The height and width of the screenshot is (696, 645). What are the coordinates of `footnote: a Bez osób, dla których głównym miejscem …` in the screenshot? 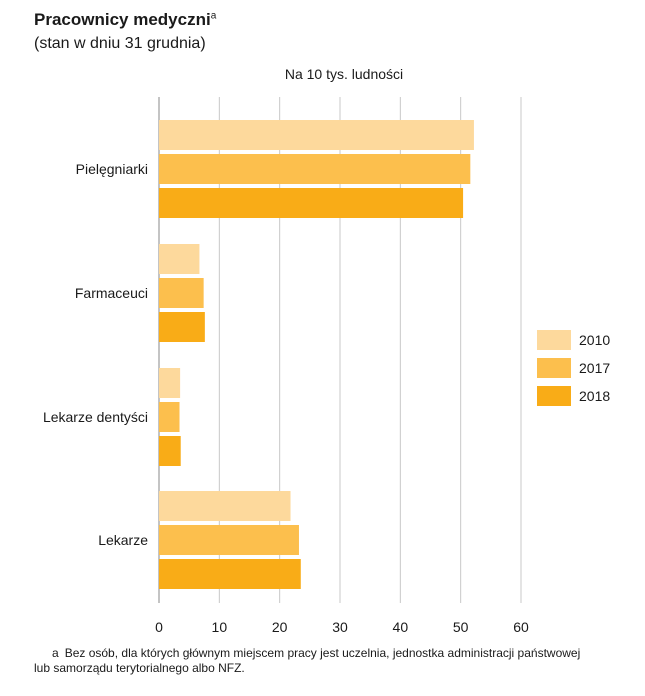 It's located at (326, 661).